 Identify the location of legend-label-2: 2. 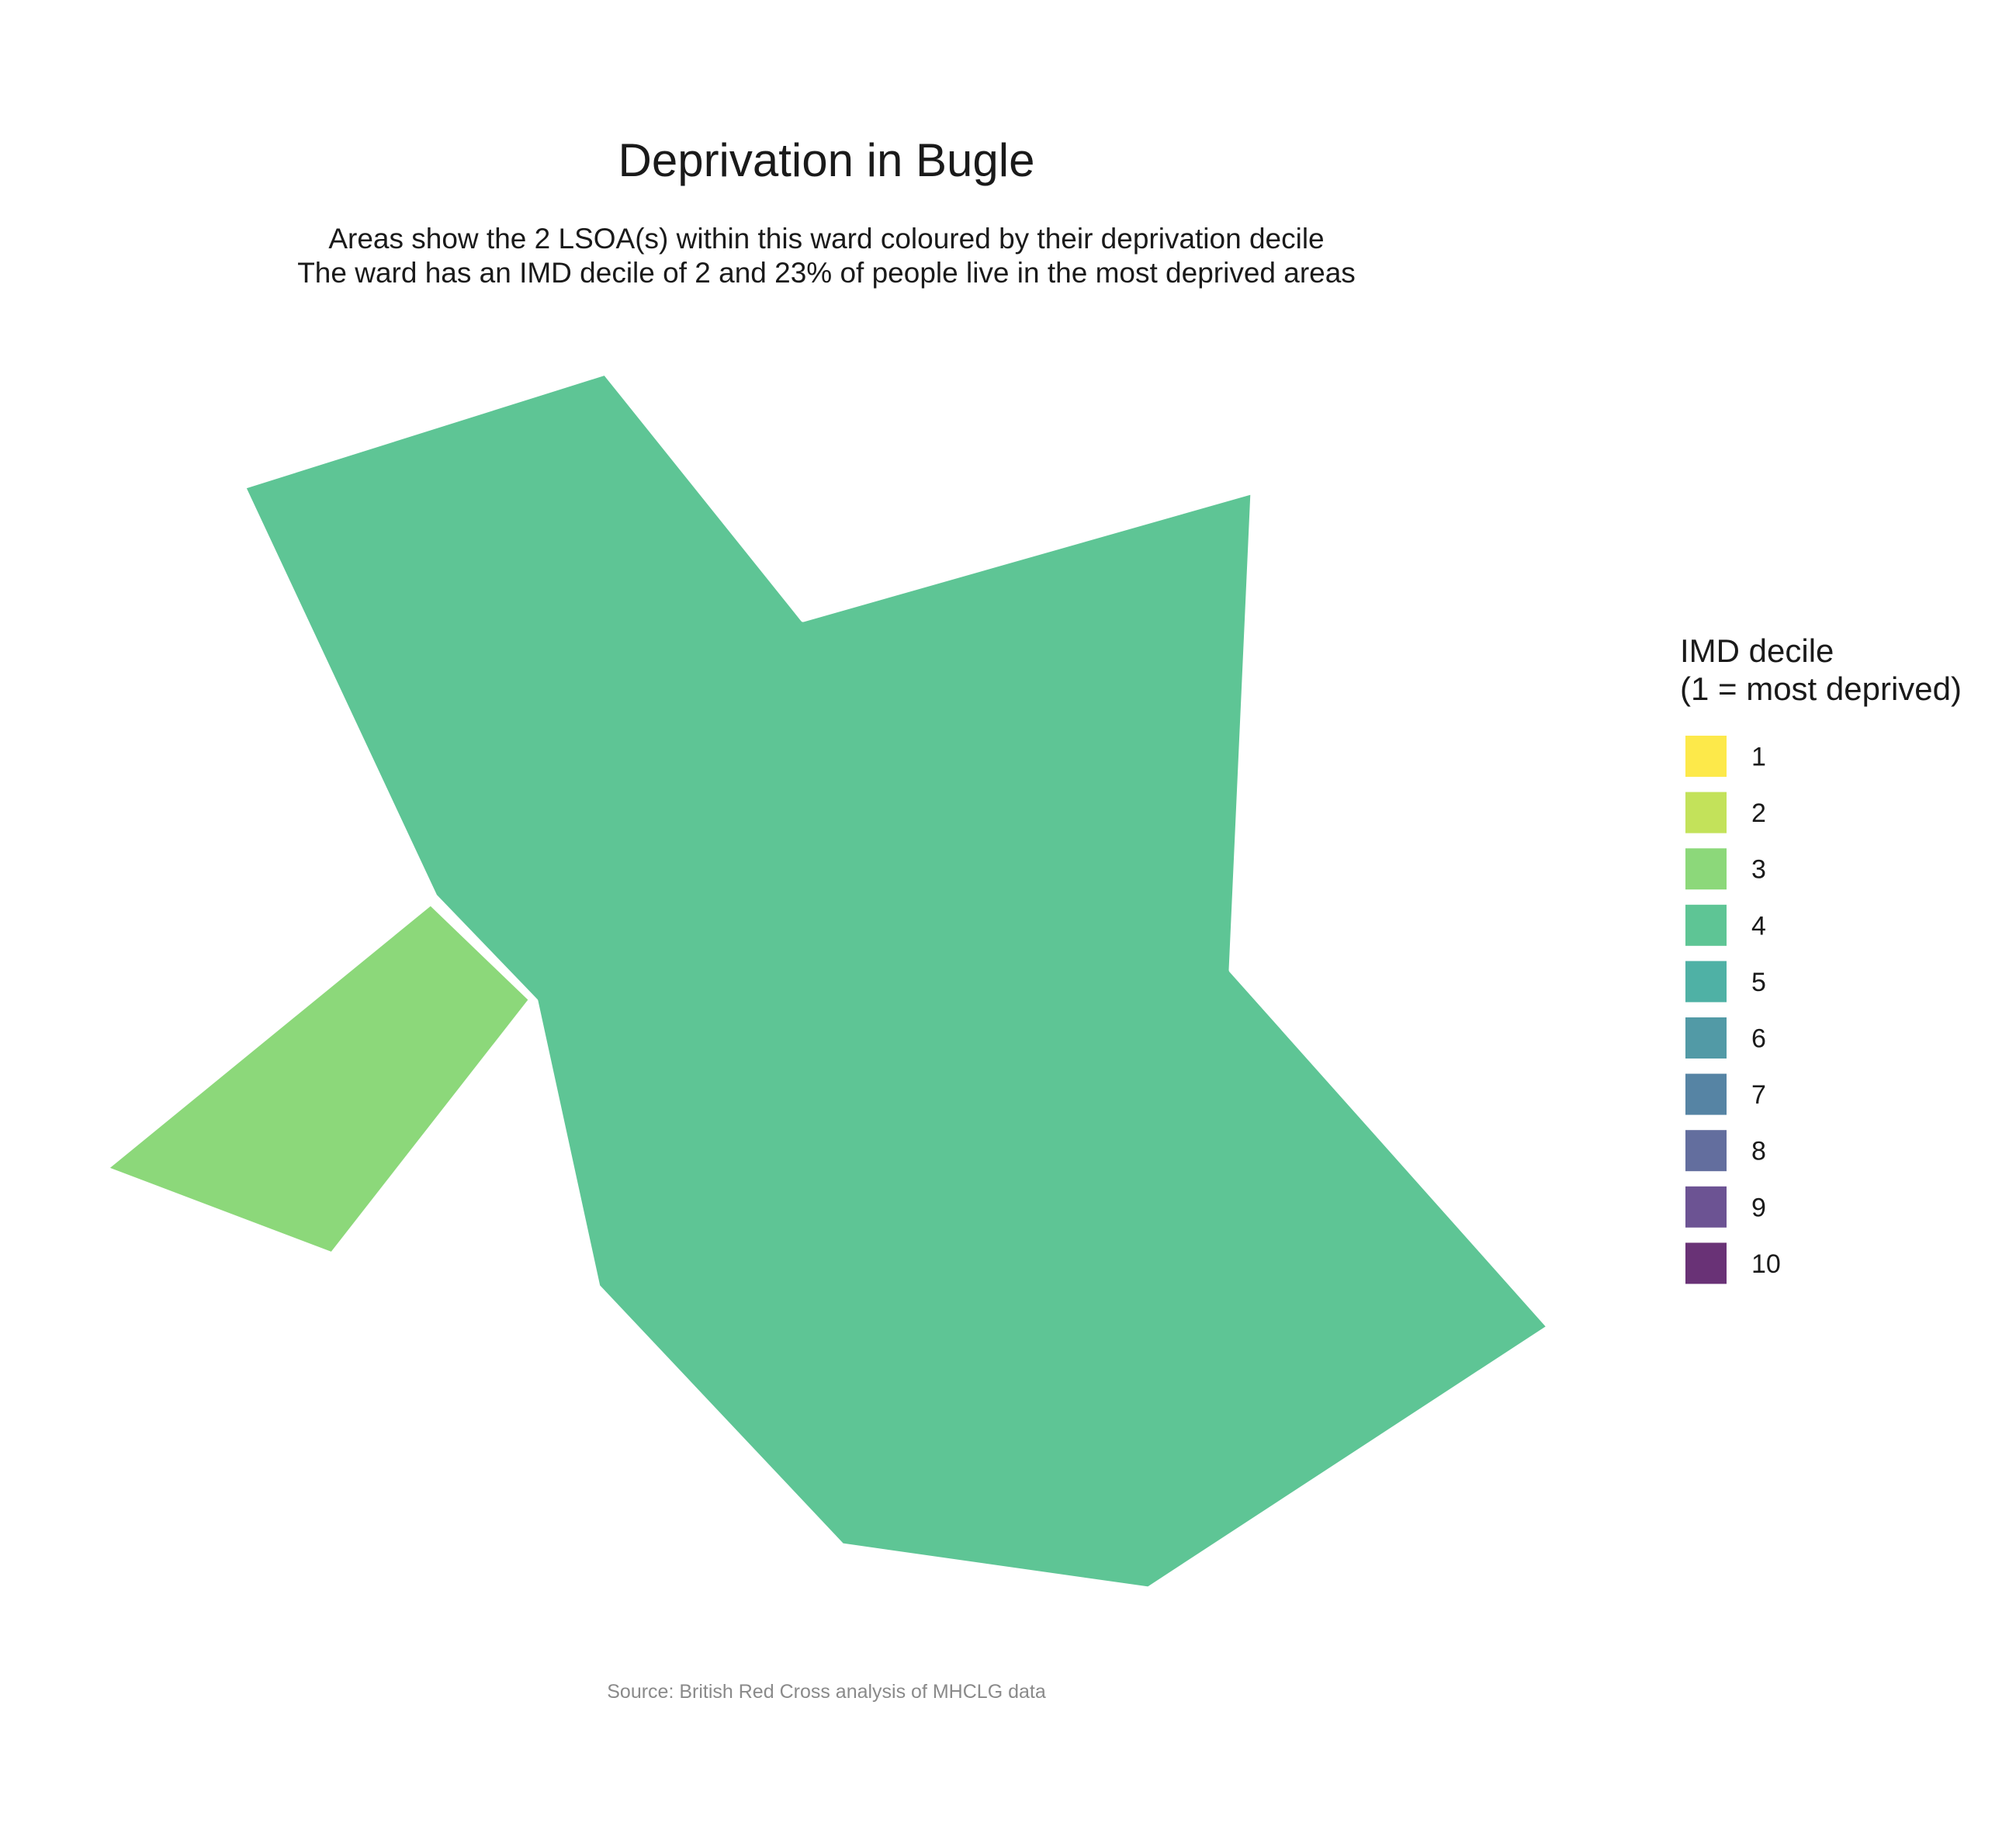
(1759, 813).